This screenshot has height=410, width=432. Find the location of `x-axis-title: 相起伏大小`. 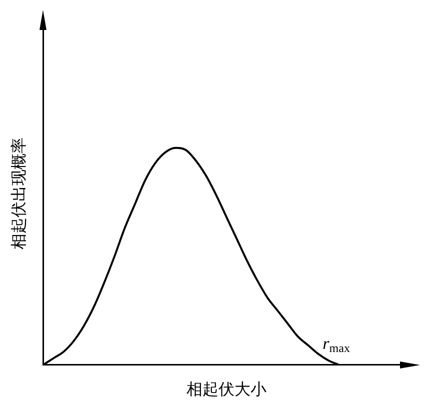

x-axis-title: 相起伏大小 is located at coordinates (226, 389).